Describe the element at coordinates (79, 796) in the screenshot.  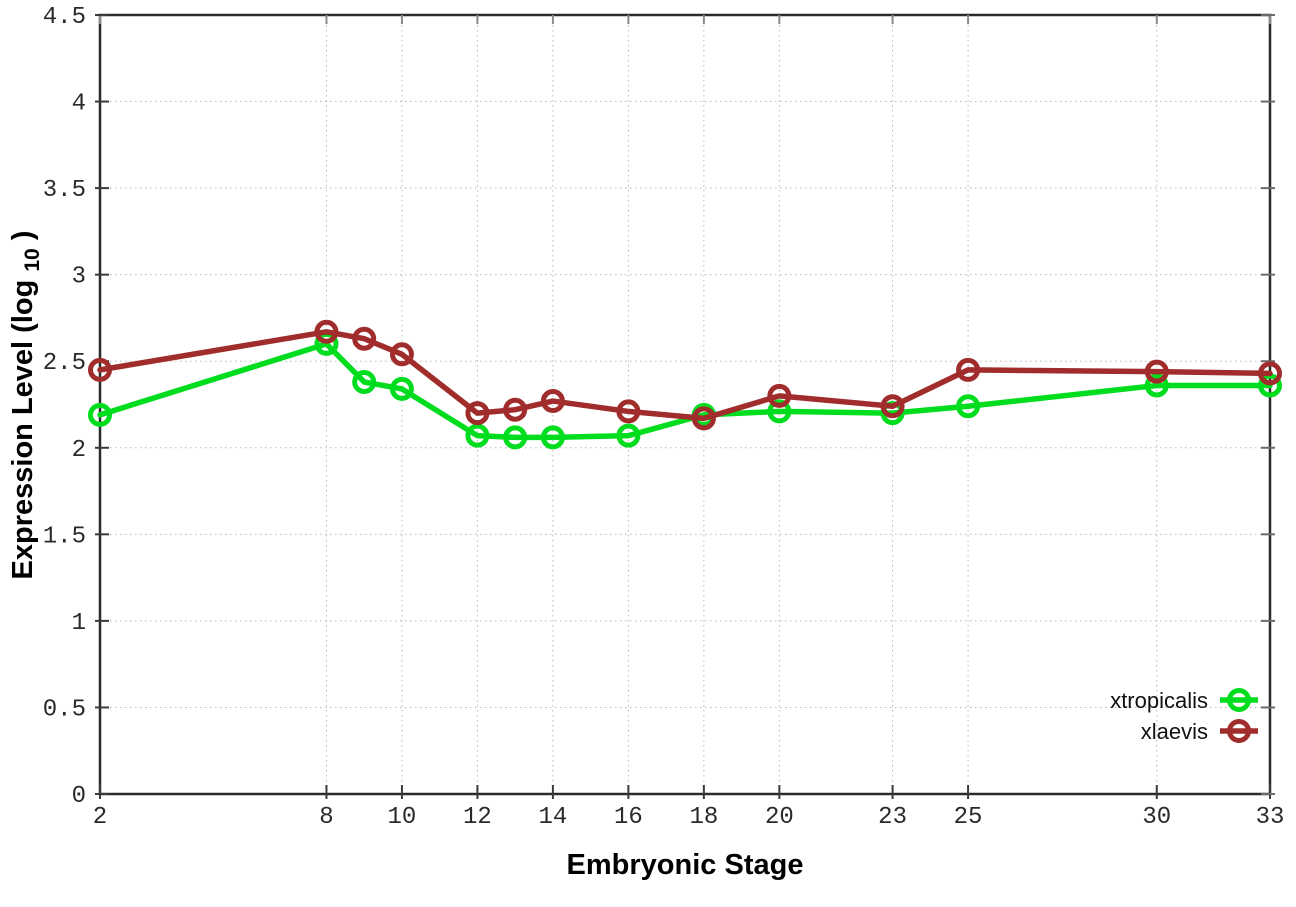
I see `y-tick-label: 0` at that location.